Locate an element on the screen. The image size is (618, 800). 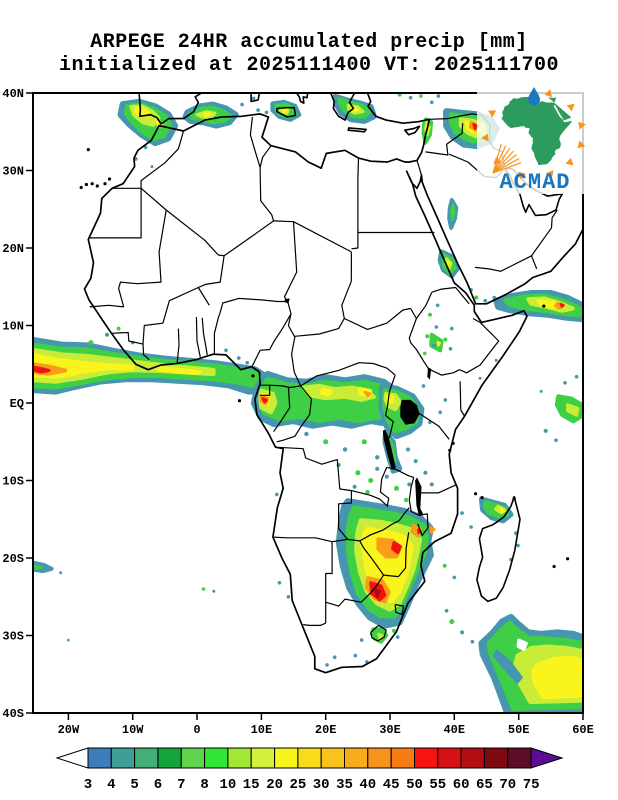
colorbar-tick-label: 65 is located at coordinates (484, 785).